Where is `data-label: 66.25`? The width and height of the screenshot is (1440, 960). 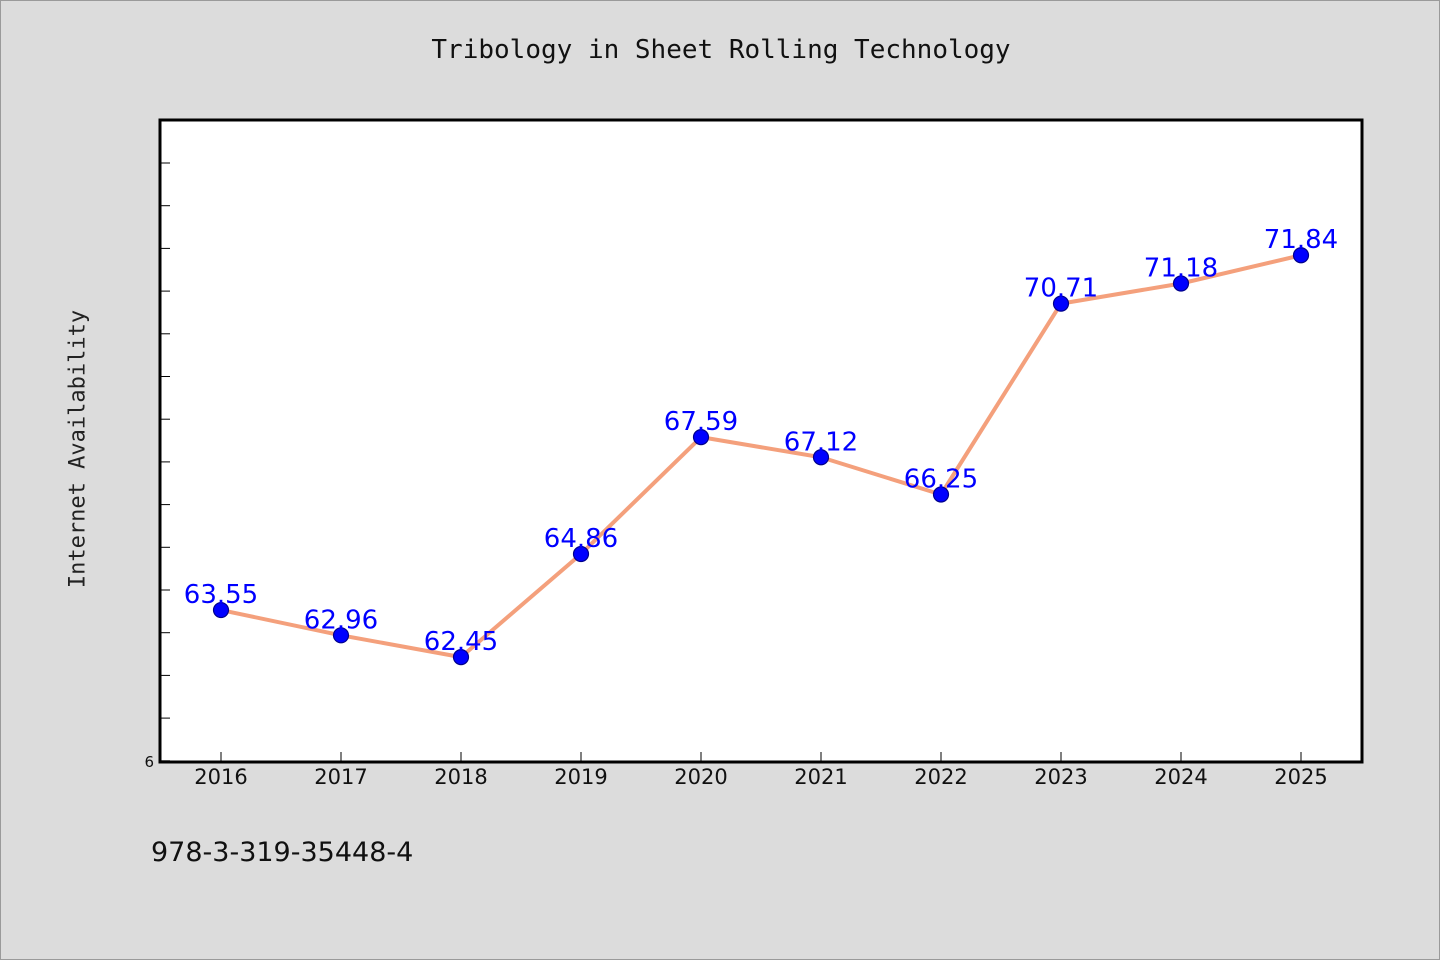
data-label: 66.25 is located at coordinates (941, 480).